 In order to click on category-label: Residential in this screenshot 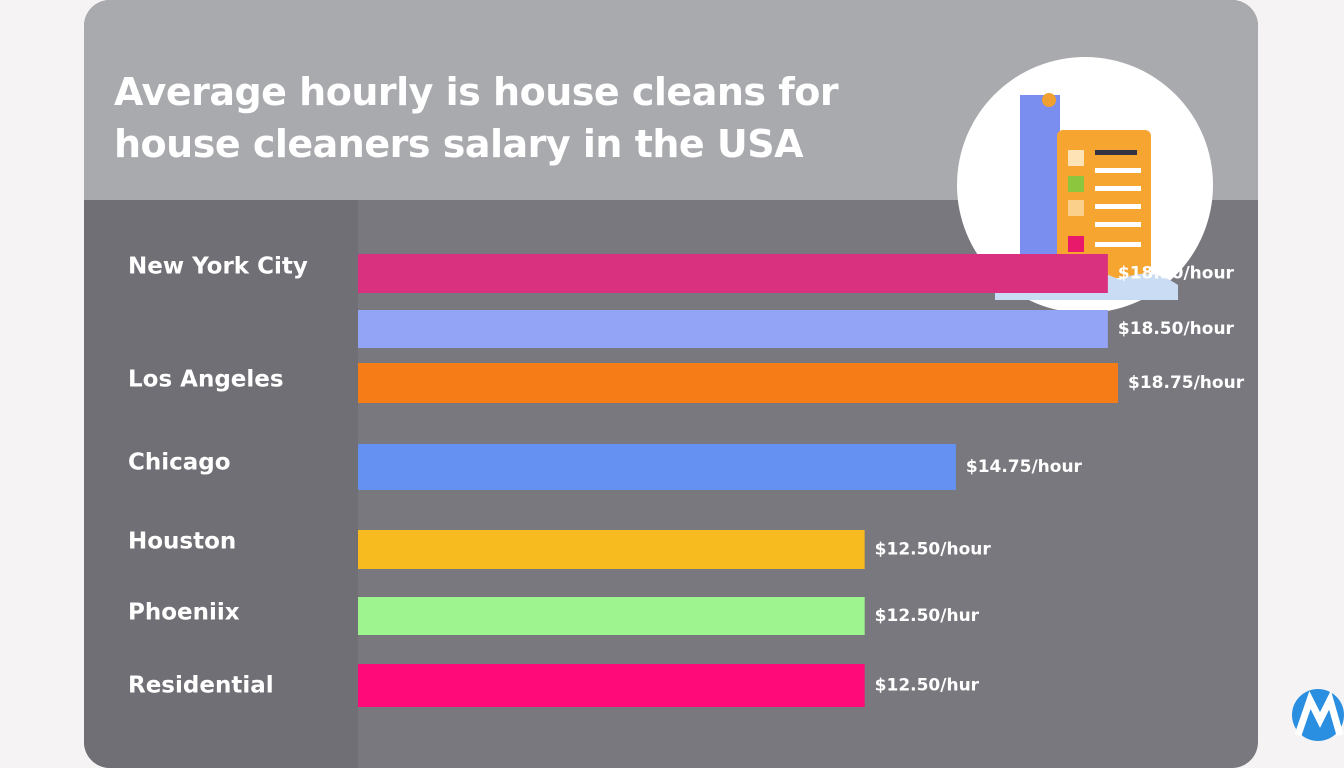, I will do `click(201, 686)`.